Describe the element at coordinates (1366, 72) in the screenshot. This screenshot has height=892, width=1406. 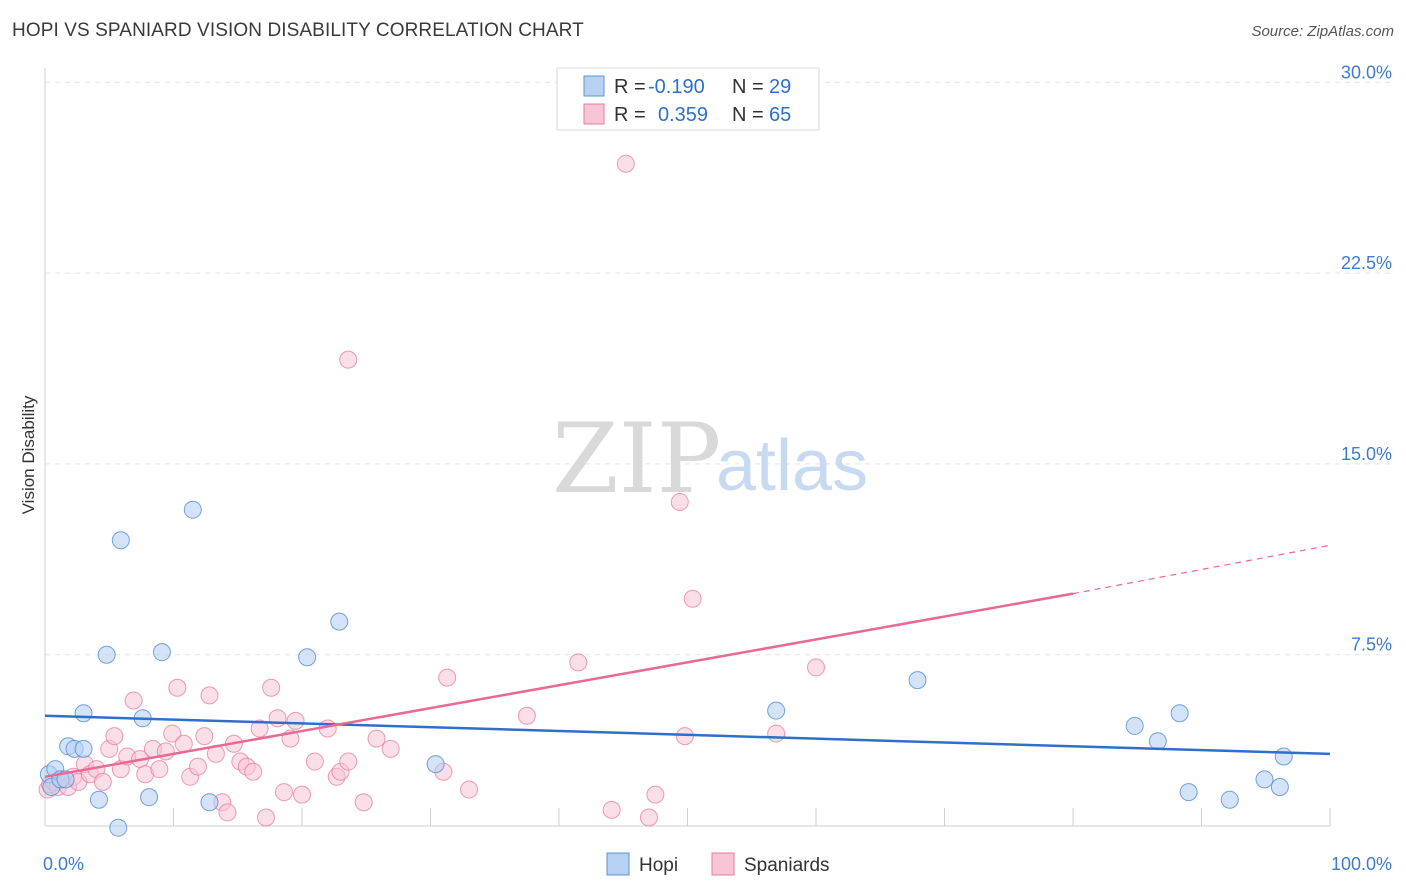
I see `y-tick-label: 30.0%` at that location.